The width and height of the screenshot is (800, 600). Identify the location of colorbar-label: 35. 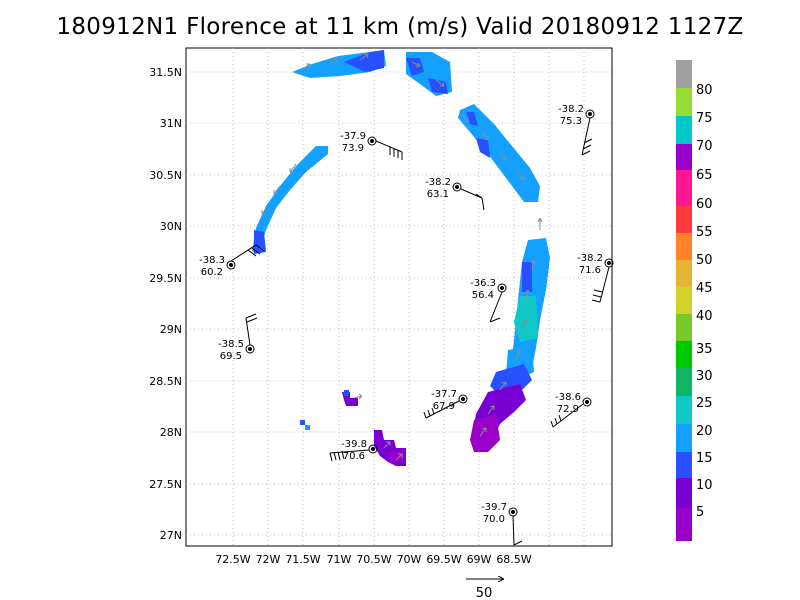
(704, 349).